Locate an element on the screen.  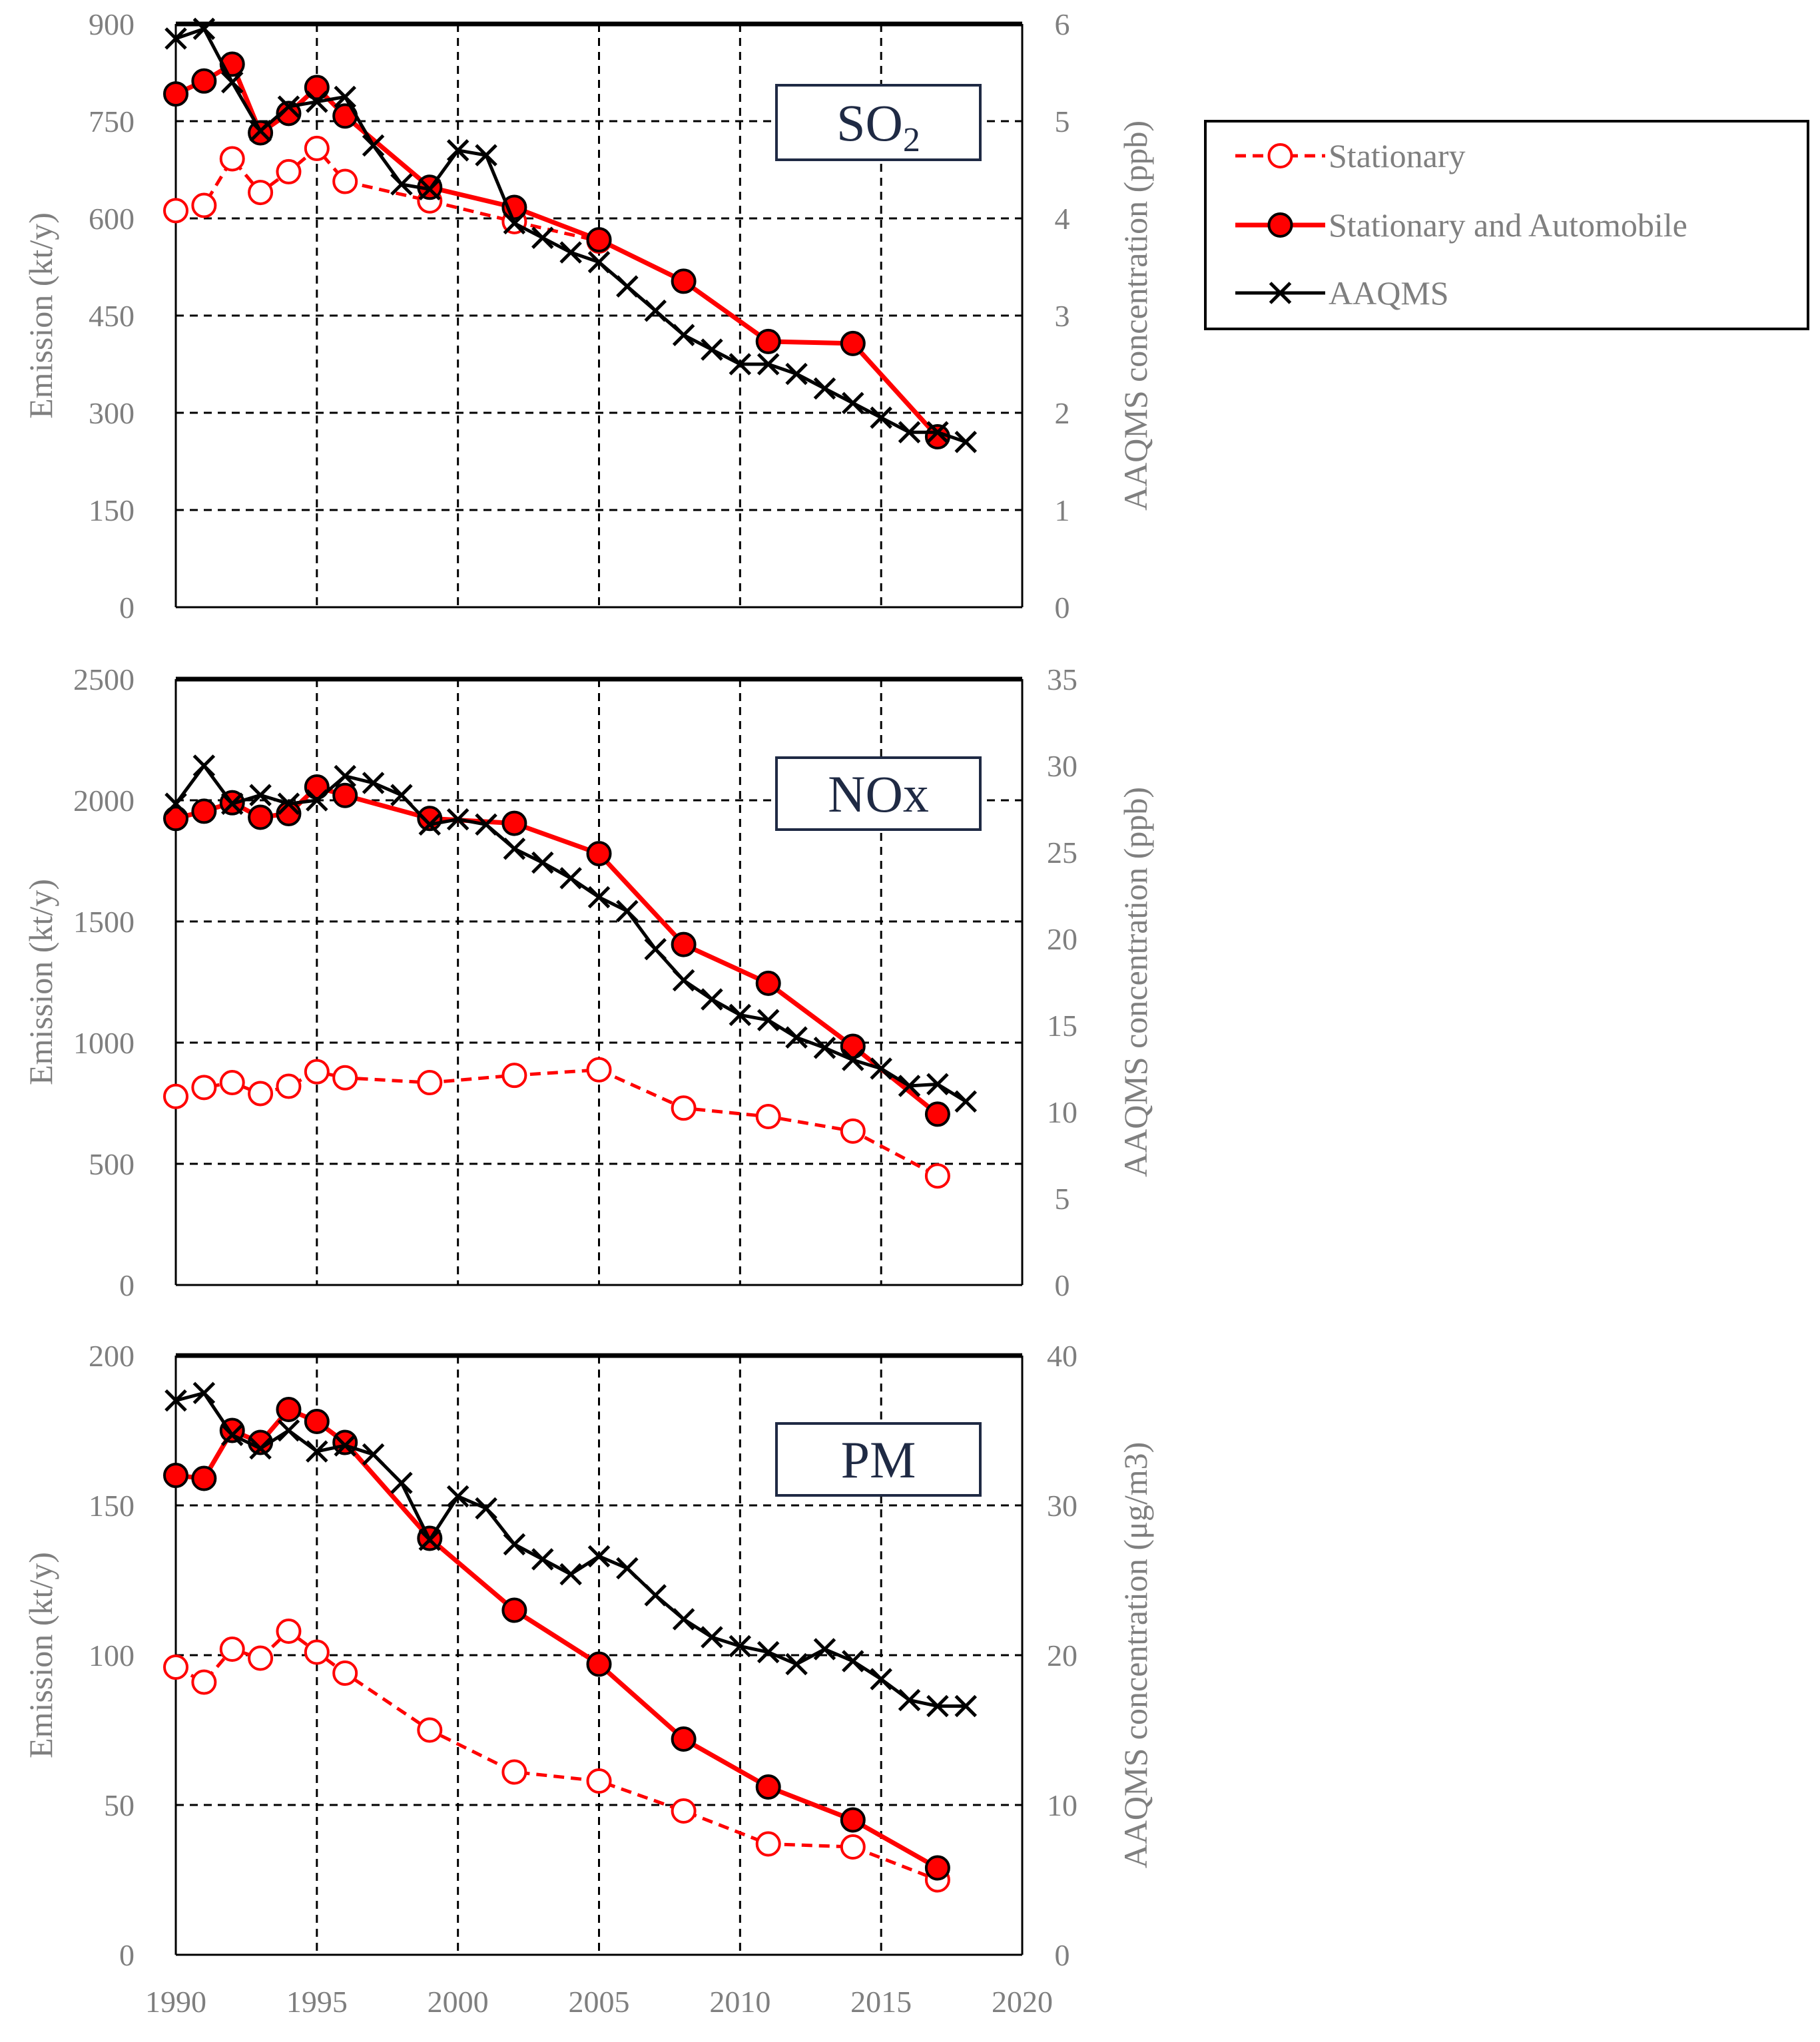
right-tick-label: 1 is located at coordinates (1062, 510).